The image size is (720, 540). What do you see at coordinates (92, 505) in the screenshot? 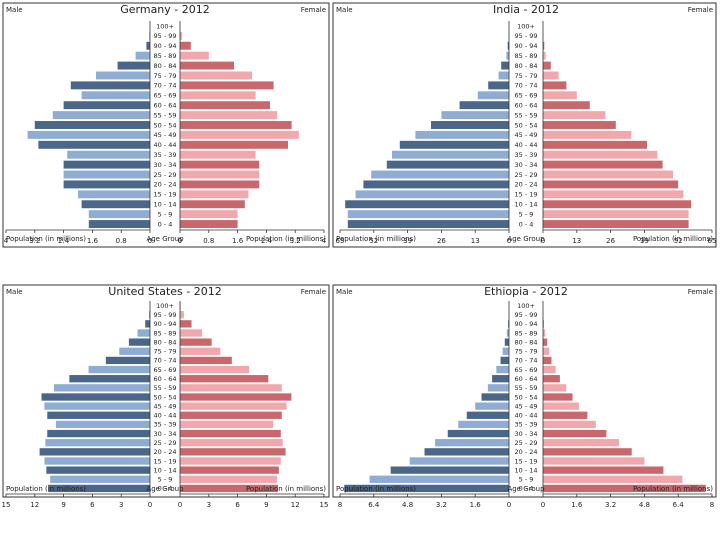
I see `tick-label-left: 6` at bounding box center [92, 505].